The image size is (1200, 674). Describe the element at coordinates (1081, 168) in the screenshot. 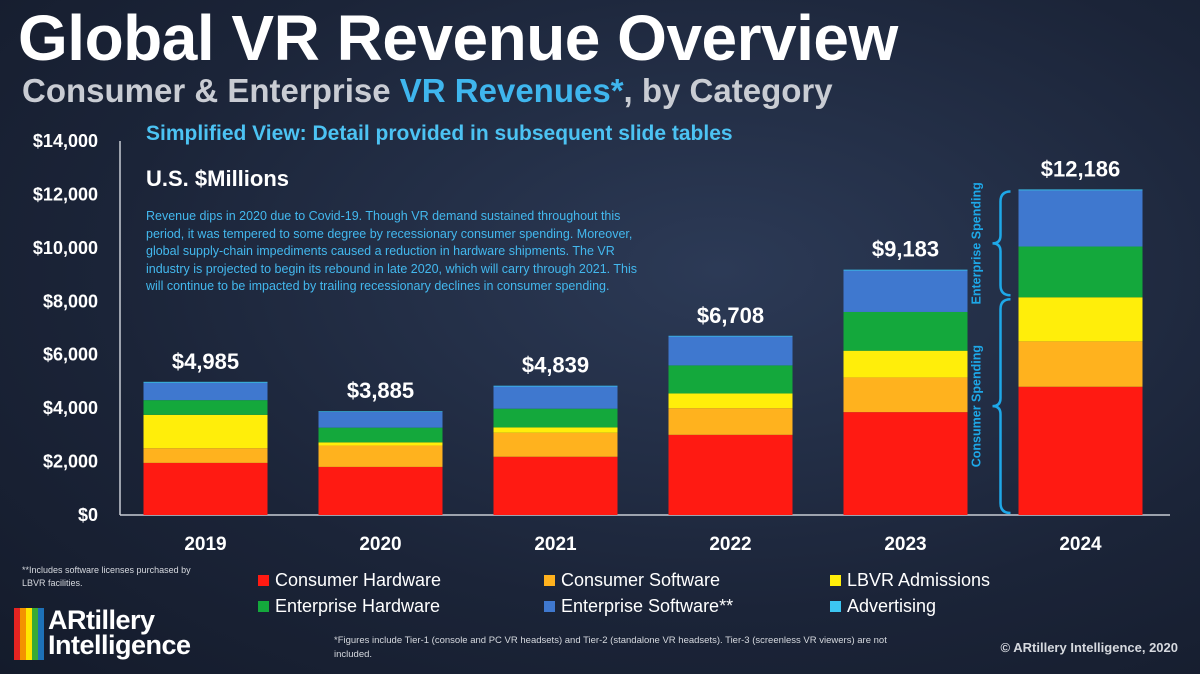

I see `bar-total-label: $12,186` at that location.